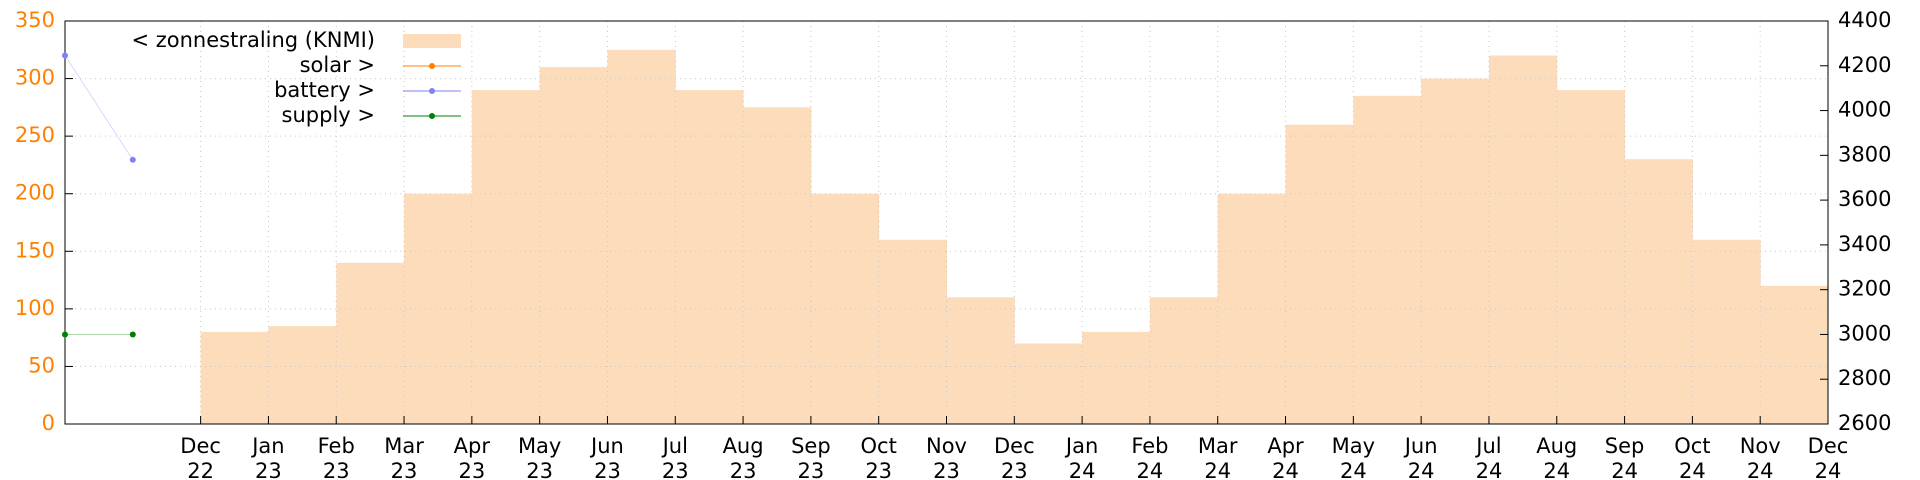 This screenshot has height=480, width=1920. Describe the element at coordinates (324, 90) in the screenshot. I see `legend-label: battery >` at that location.